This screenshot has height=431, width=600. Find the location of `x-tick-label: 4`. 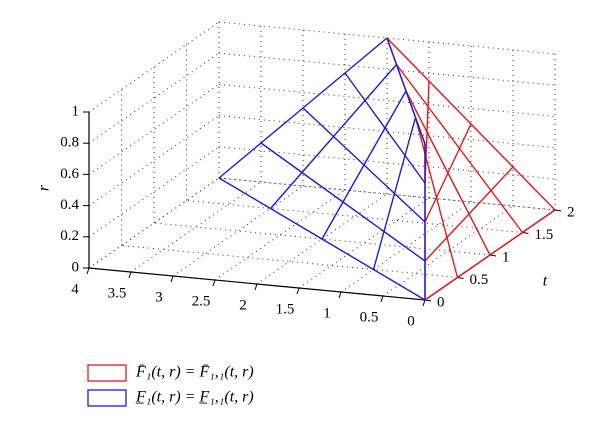

x-tick-label: 4 is located at coordinates (75, 289).